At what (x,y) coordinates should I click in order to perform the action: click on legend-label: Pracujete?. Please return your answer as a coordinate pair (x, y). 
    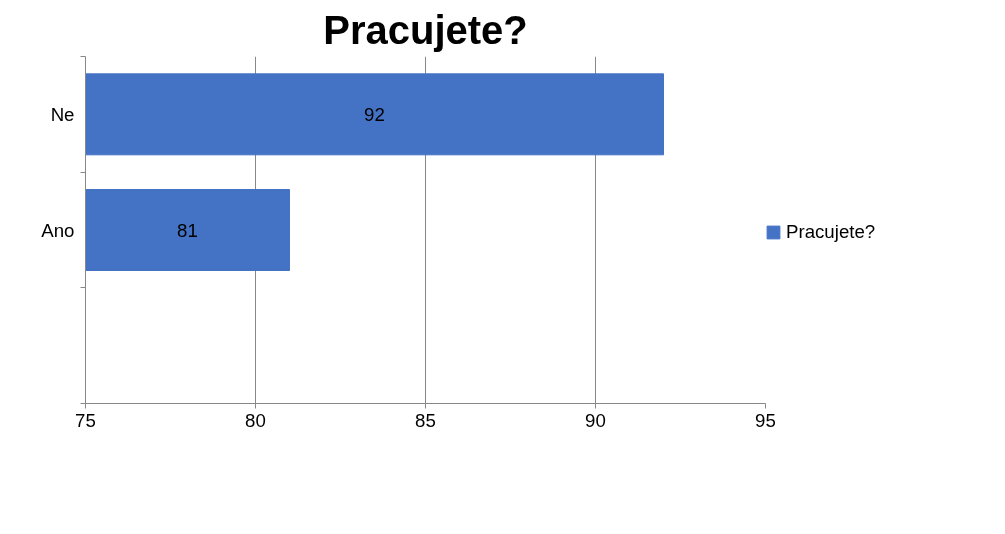
    Looking at the image, I should click on (831, 232).